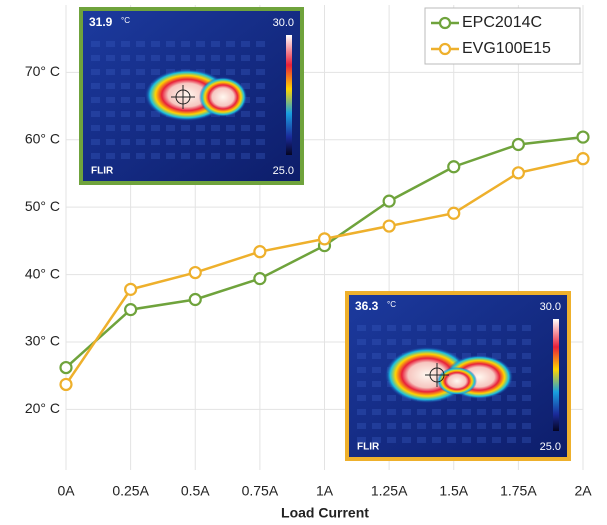 Image resolution: width=607 pixels, height=525 pixels. I want to click on y-tick-label: 20° C, so click(42, 408).